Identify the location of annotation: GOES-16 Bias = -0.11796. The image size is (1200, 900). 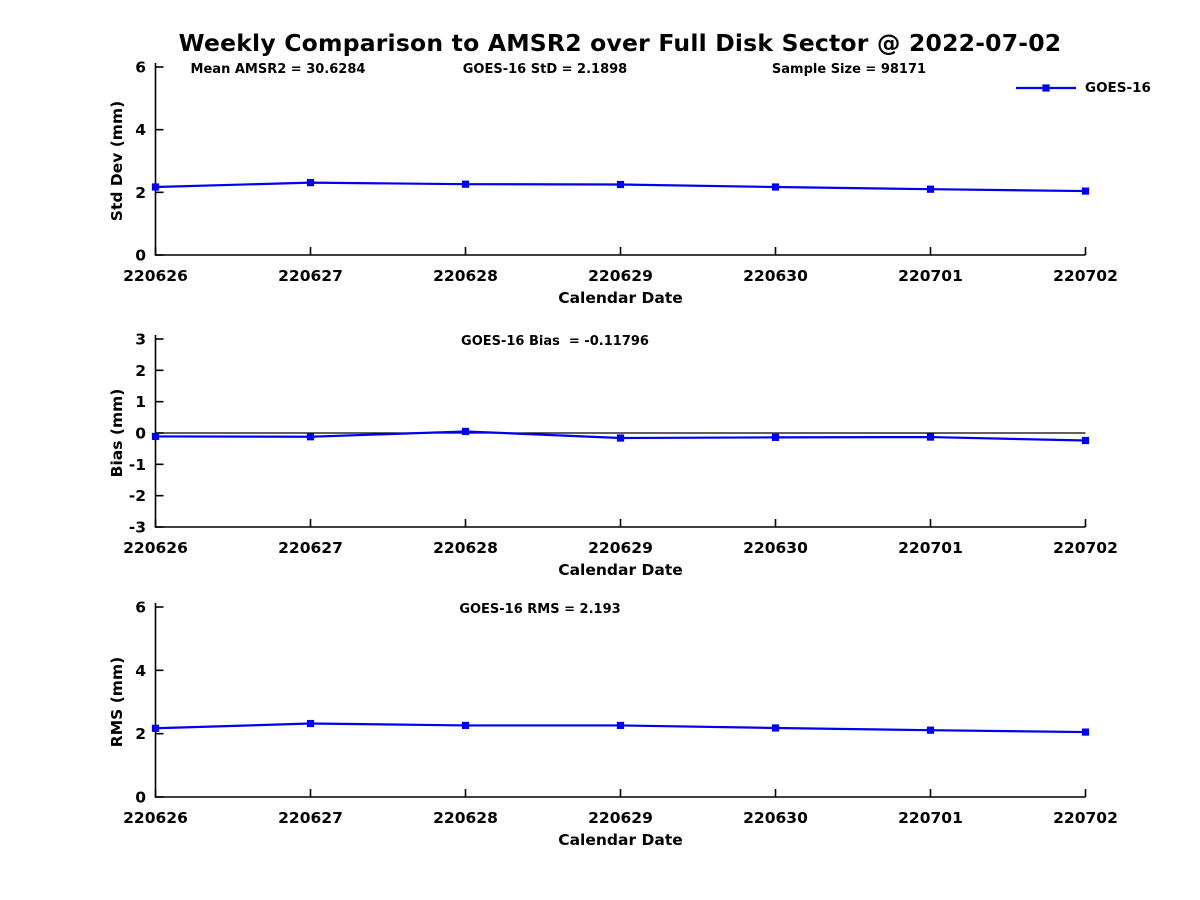
(555, 341).